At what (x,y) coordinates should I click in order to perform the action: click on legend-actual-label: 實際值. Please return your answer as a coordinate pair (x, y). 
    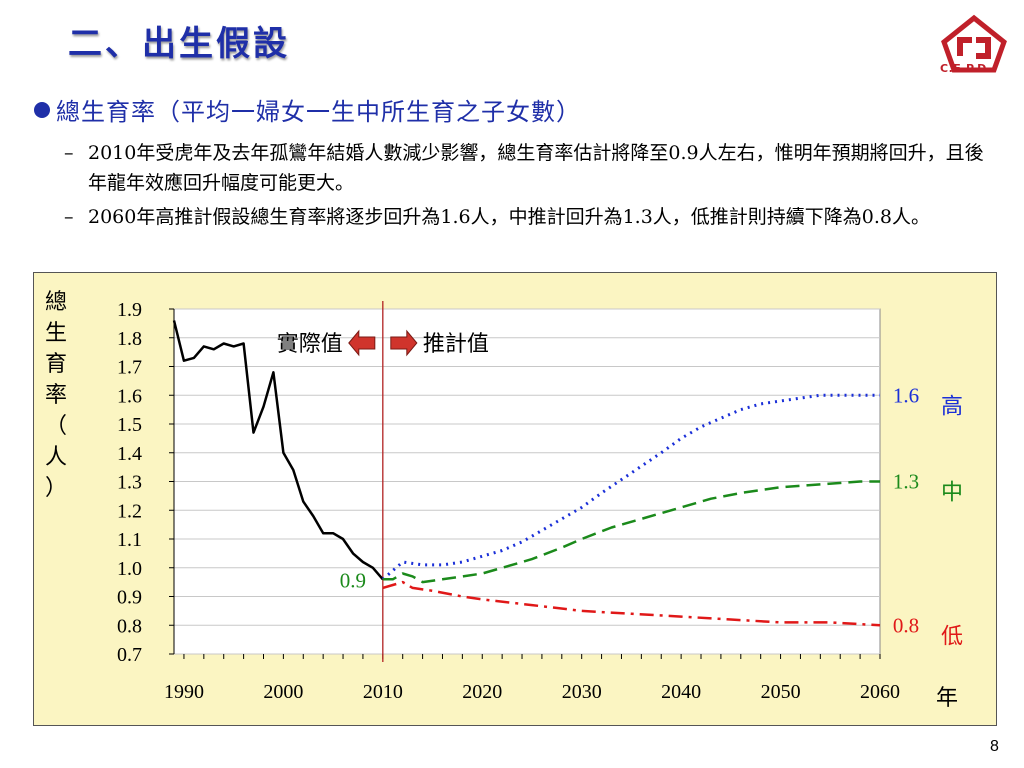
    Looking at the image, I should click on (310, 343).